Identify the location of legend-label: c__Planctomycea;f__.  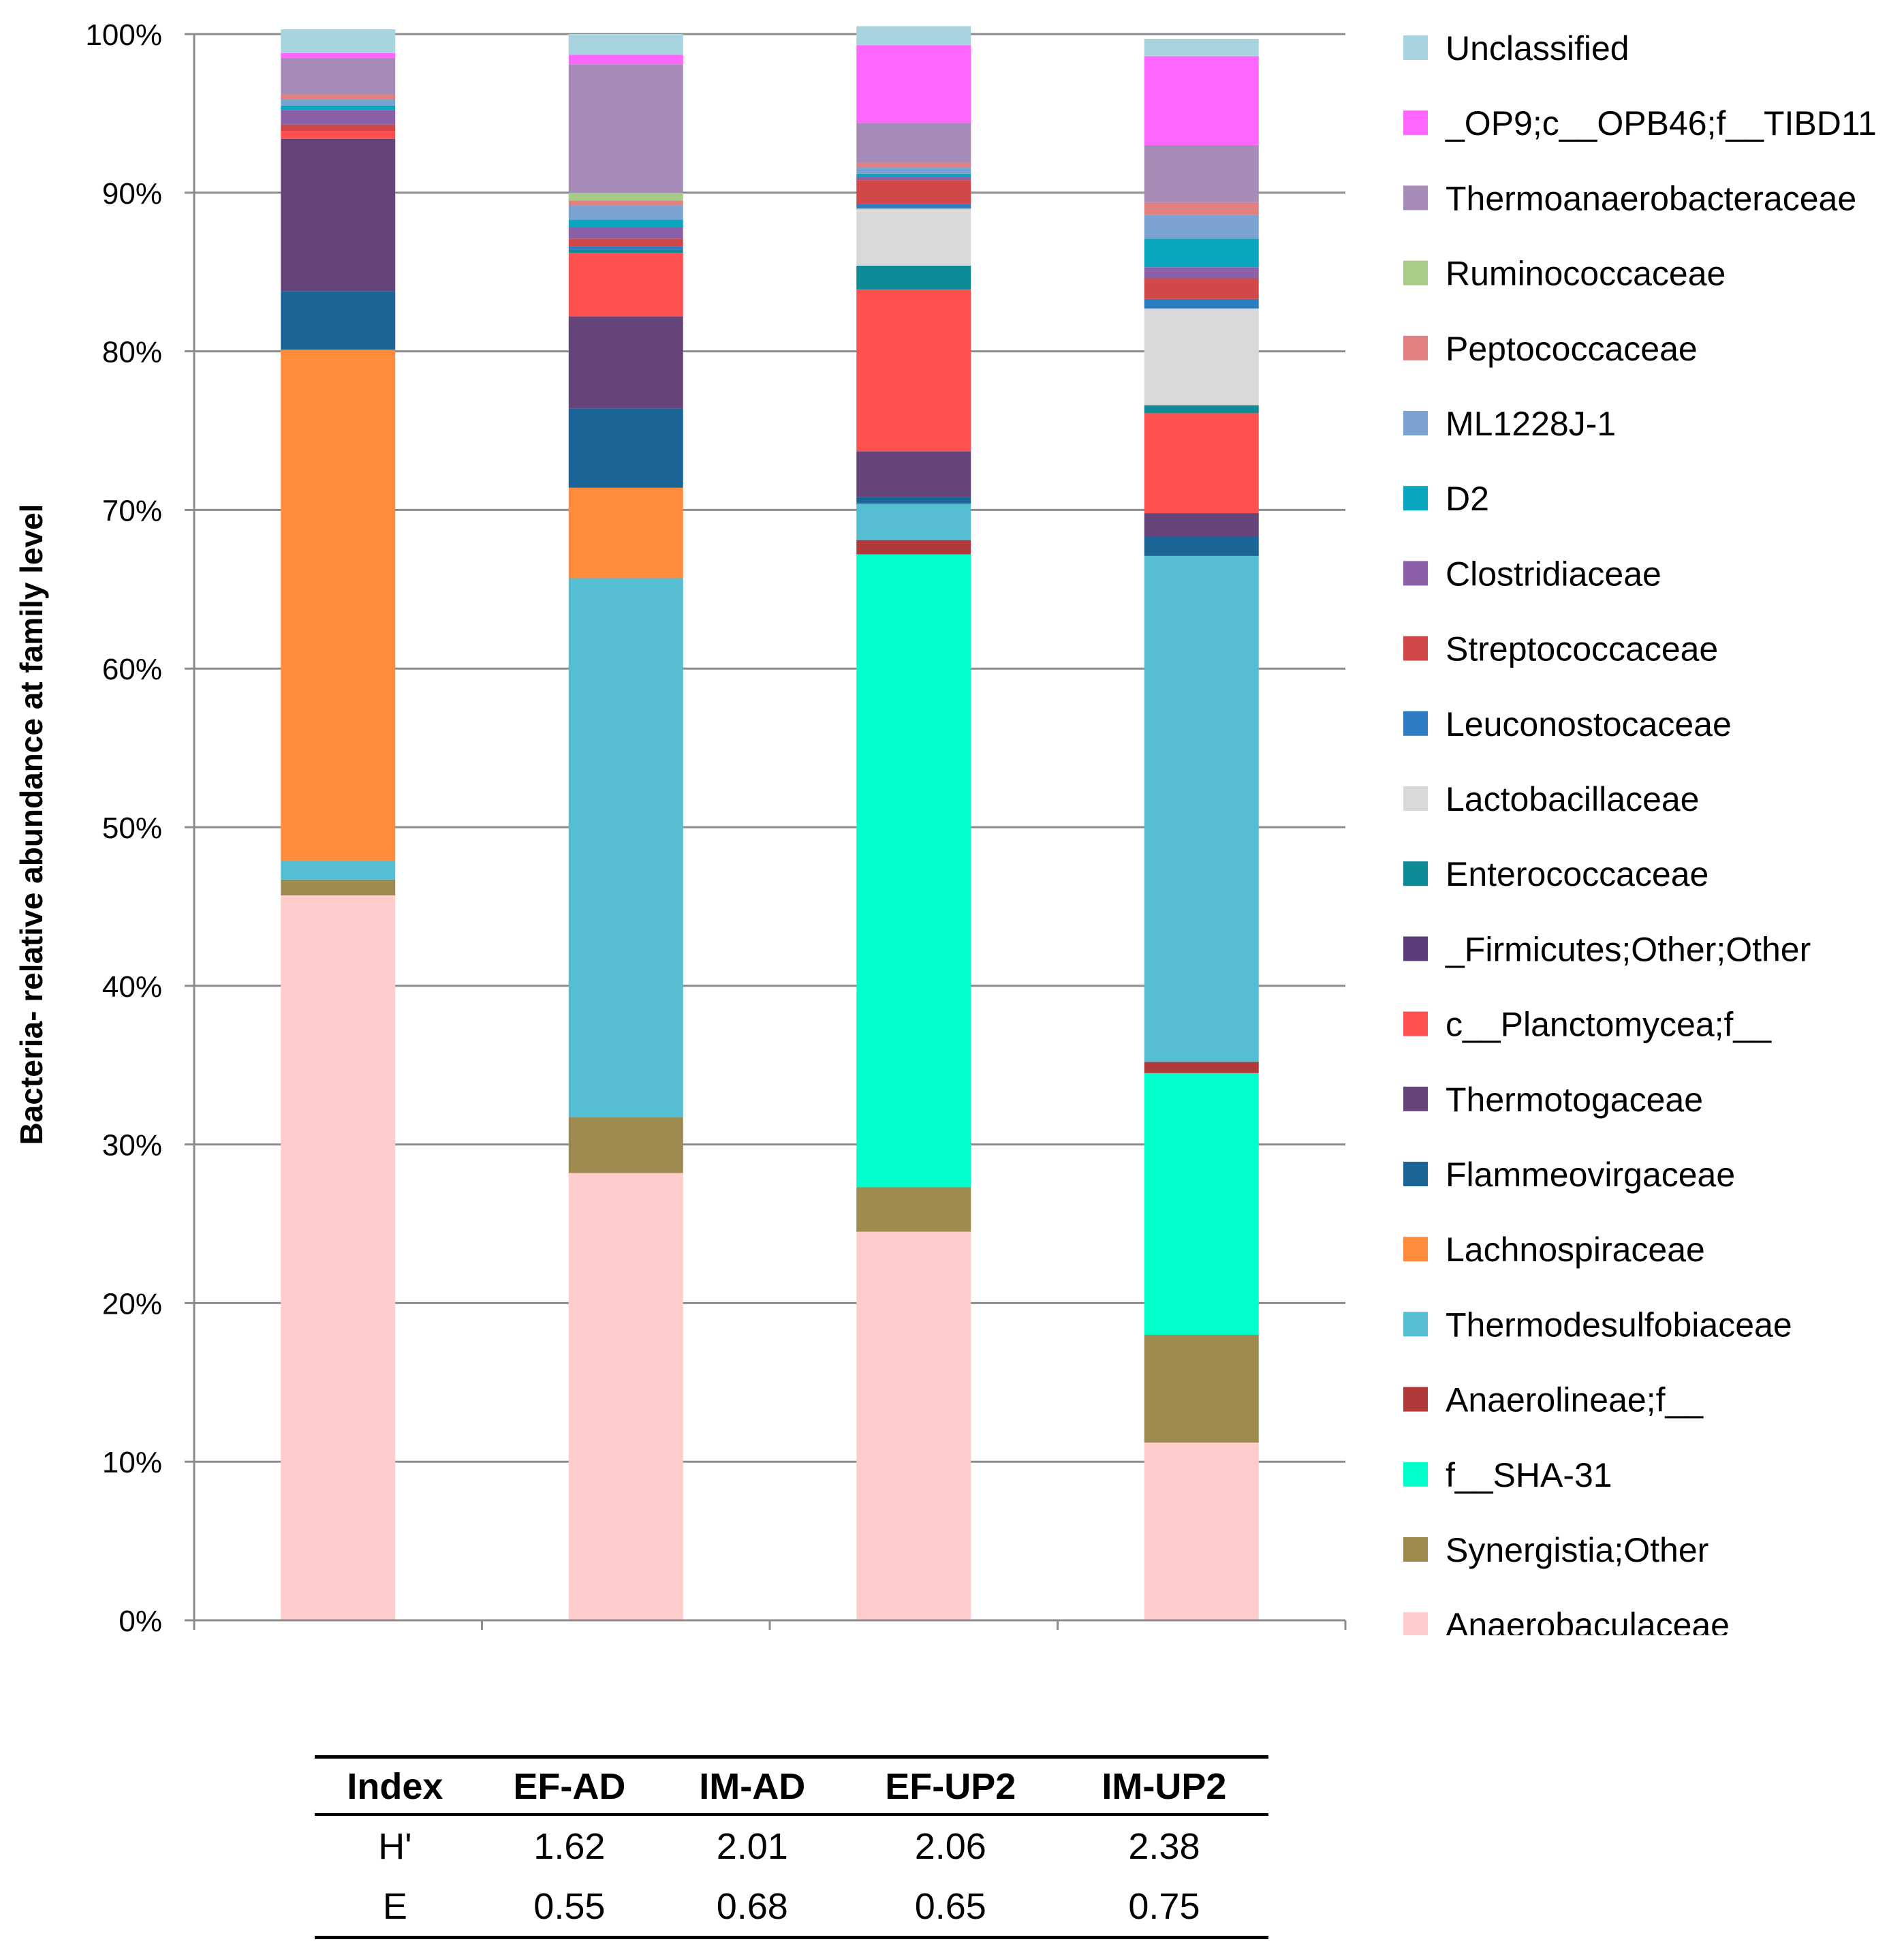
(1609, 1025).